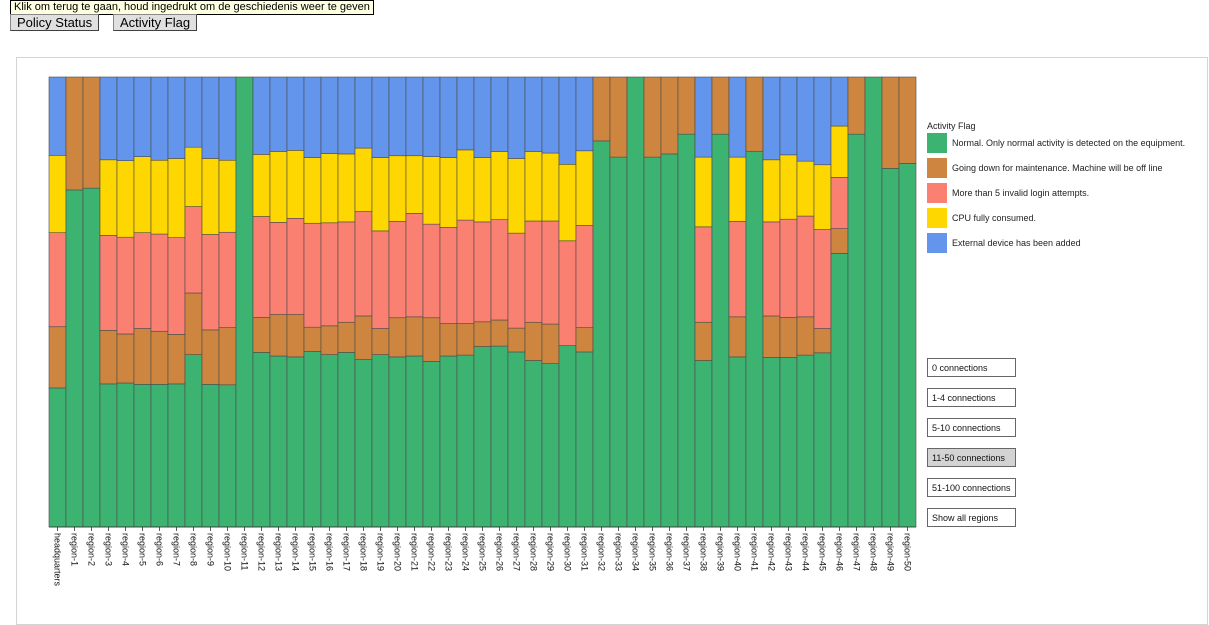 Image resolution: width=1209 pixels, height=625 pixels. I want to click on filter-button: 1-4 connections, so click(971, 397).